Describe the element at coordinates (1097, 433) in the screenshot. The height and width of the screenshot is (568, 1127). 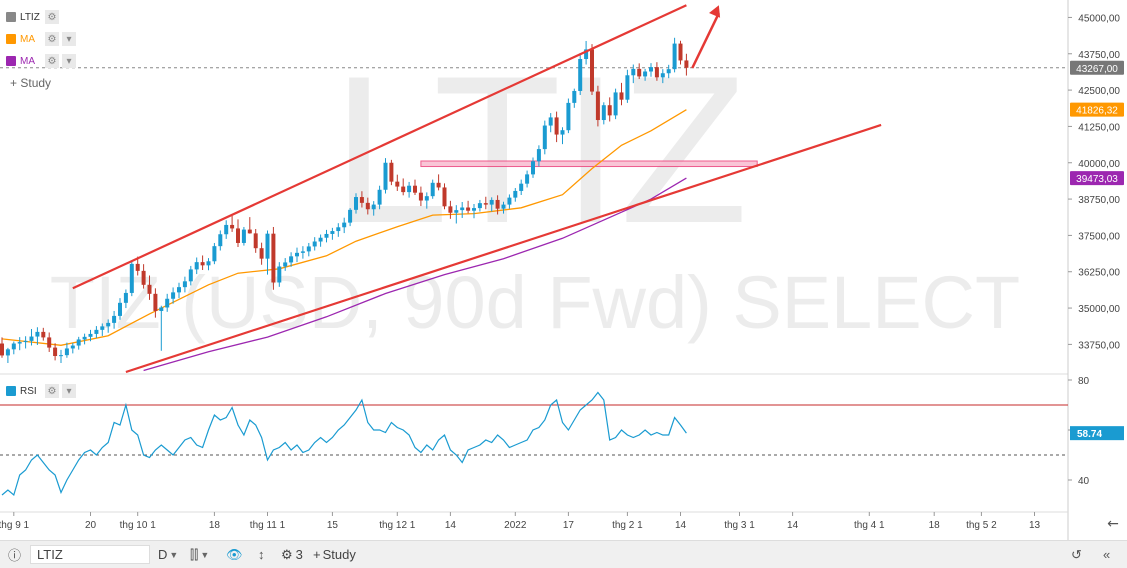
I see `rsi-badge-bg` at that location.